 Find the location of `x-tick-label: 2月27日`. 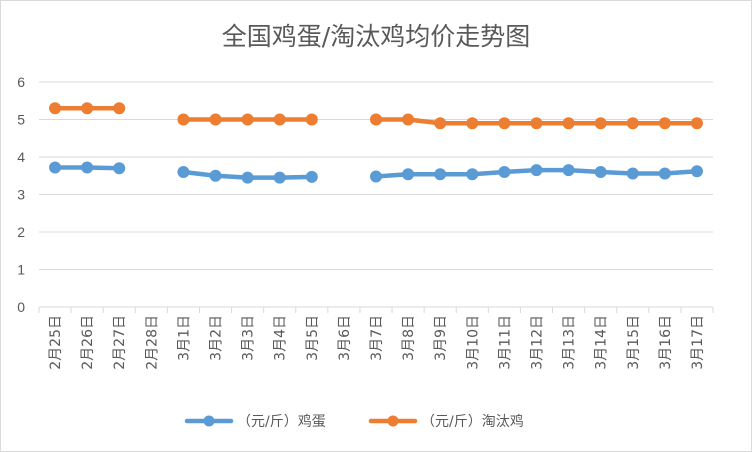

x-tick-label: 2月27日 is located at coordinates (120, 342).